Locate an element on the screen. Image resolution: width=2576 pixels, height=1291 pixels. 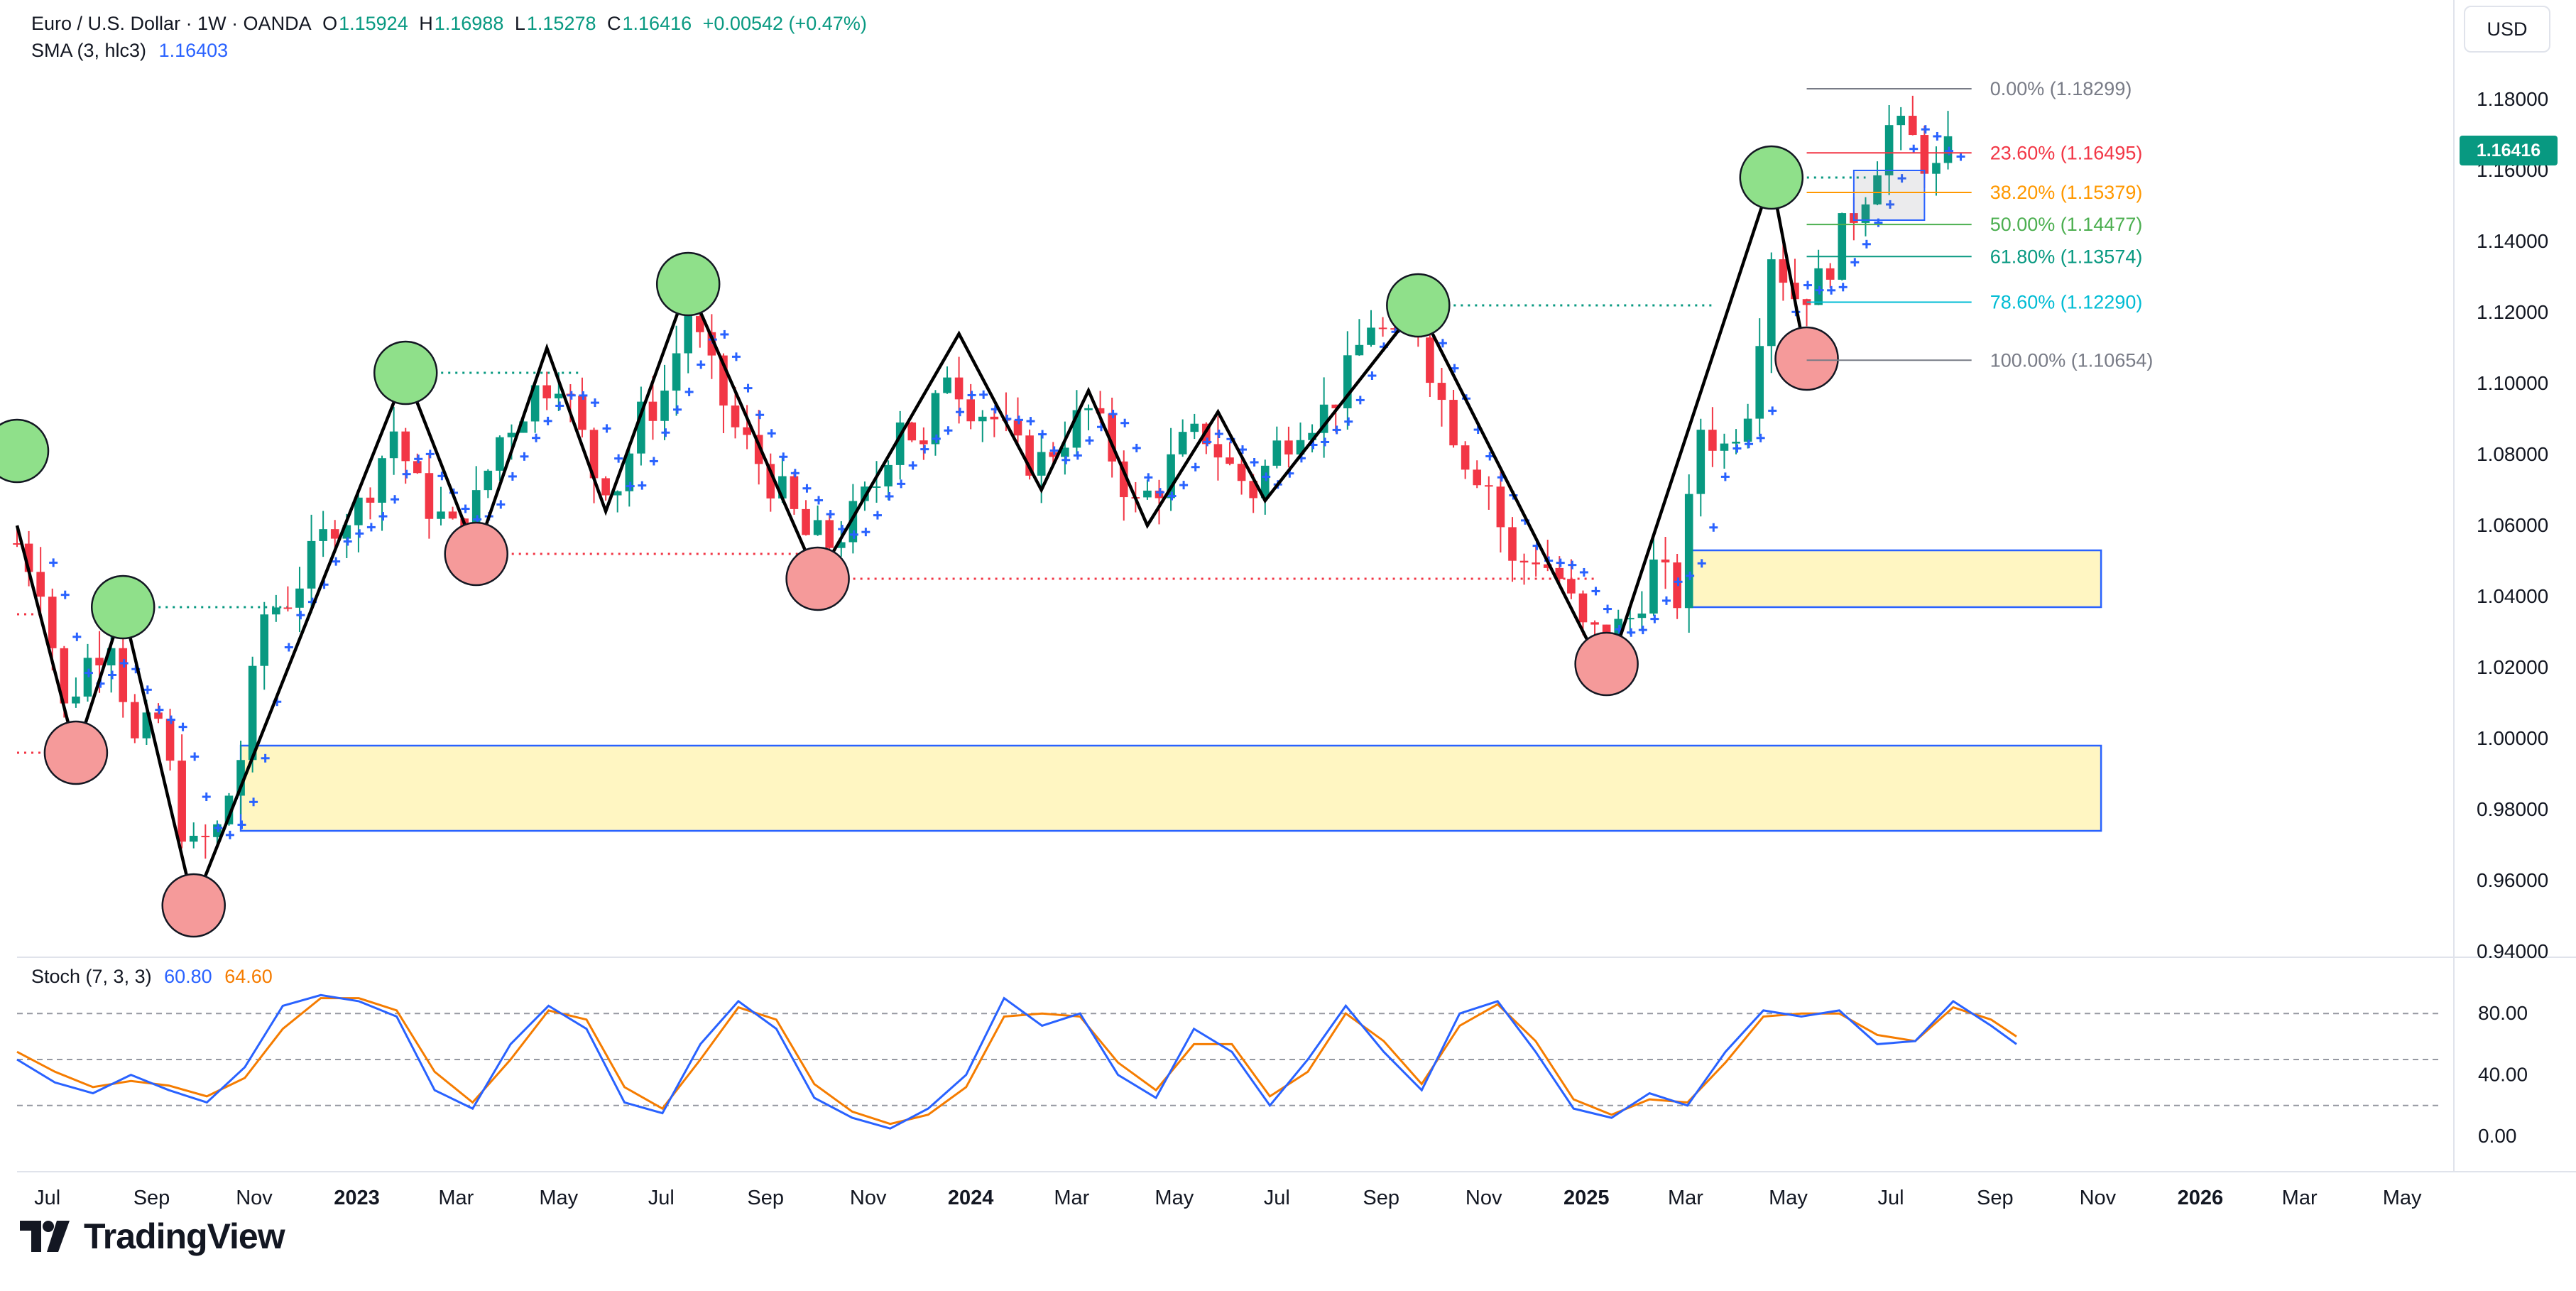
tradingview-logo: TradingView is located at coordinates (152, 1236).